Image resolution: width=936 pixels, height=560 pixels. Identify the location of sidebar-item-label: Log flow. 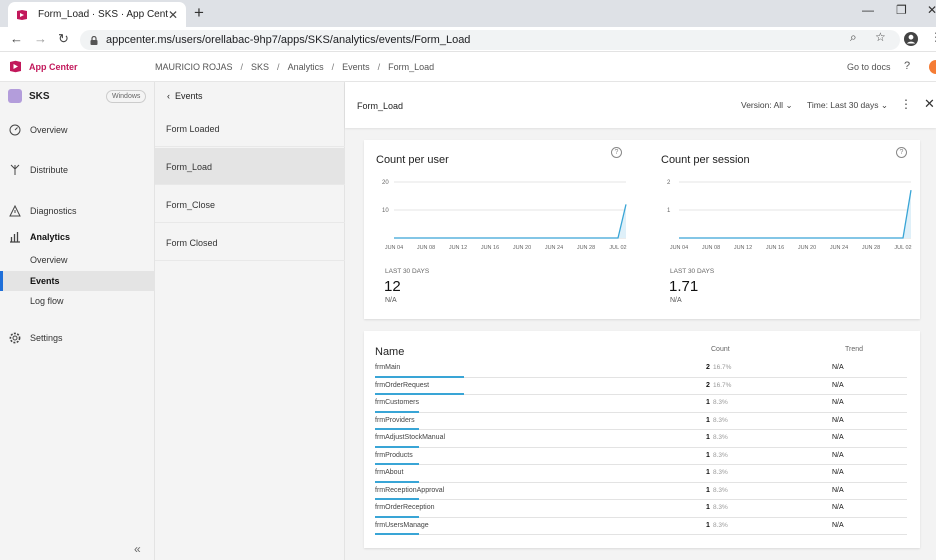
(47, 301).